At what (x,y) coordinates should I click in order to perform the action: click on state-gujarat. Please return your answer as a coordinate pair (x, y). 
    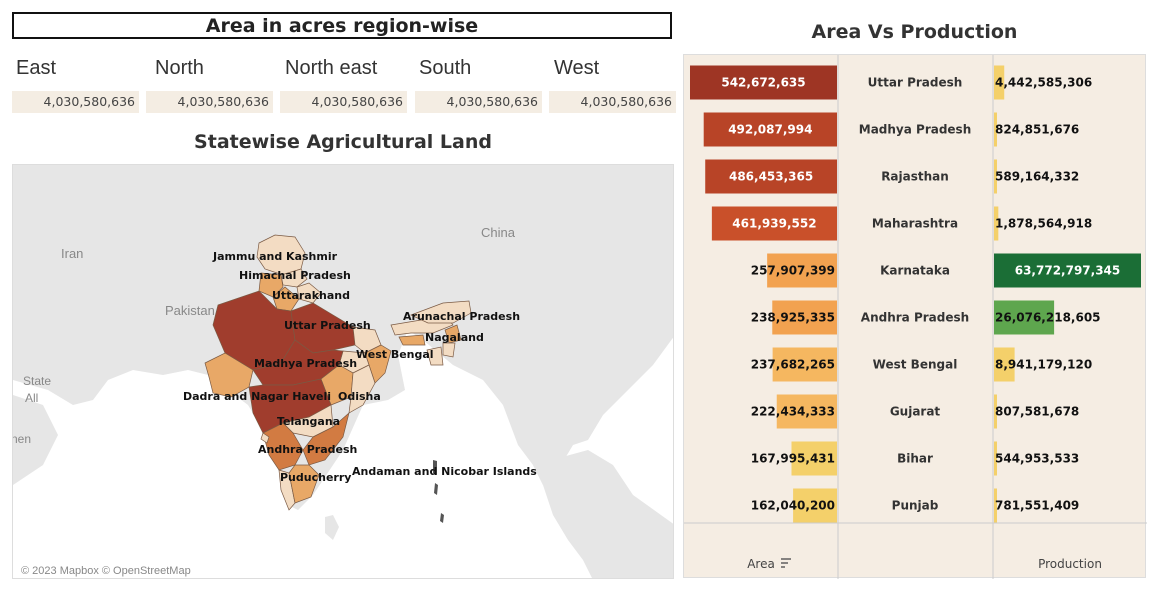
    Looking at the image, I should click on (229, 375).